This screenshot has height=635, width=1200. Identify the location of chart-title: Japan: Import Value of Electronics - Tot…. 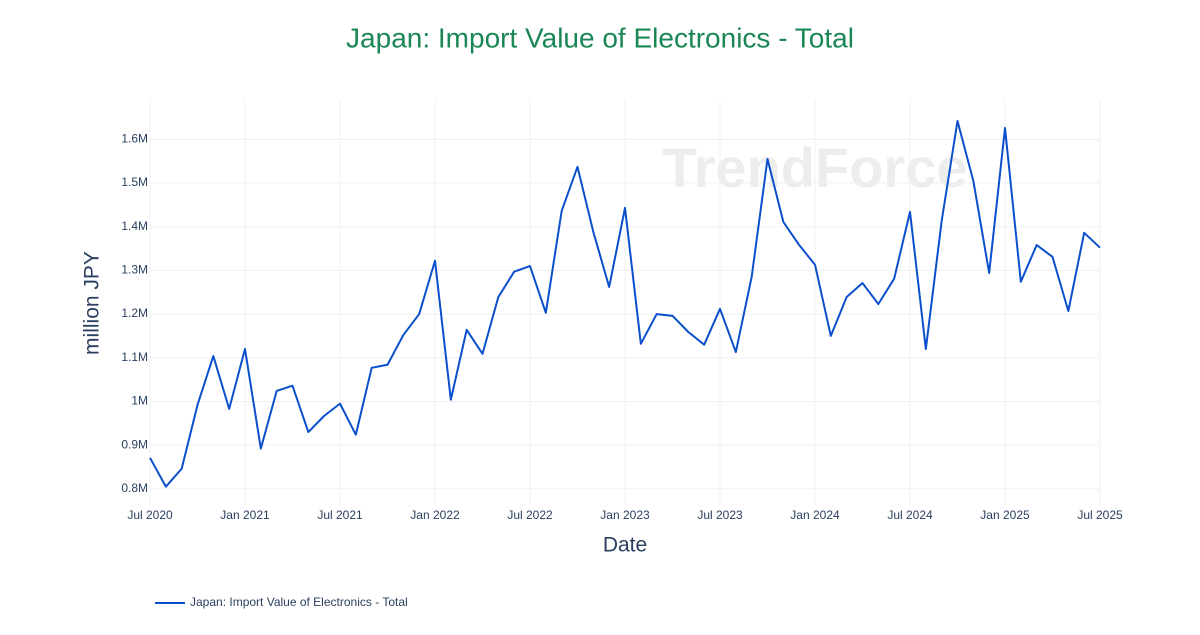
(600, 37).